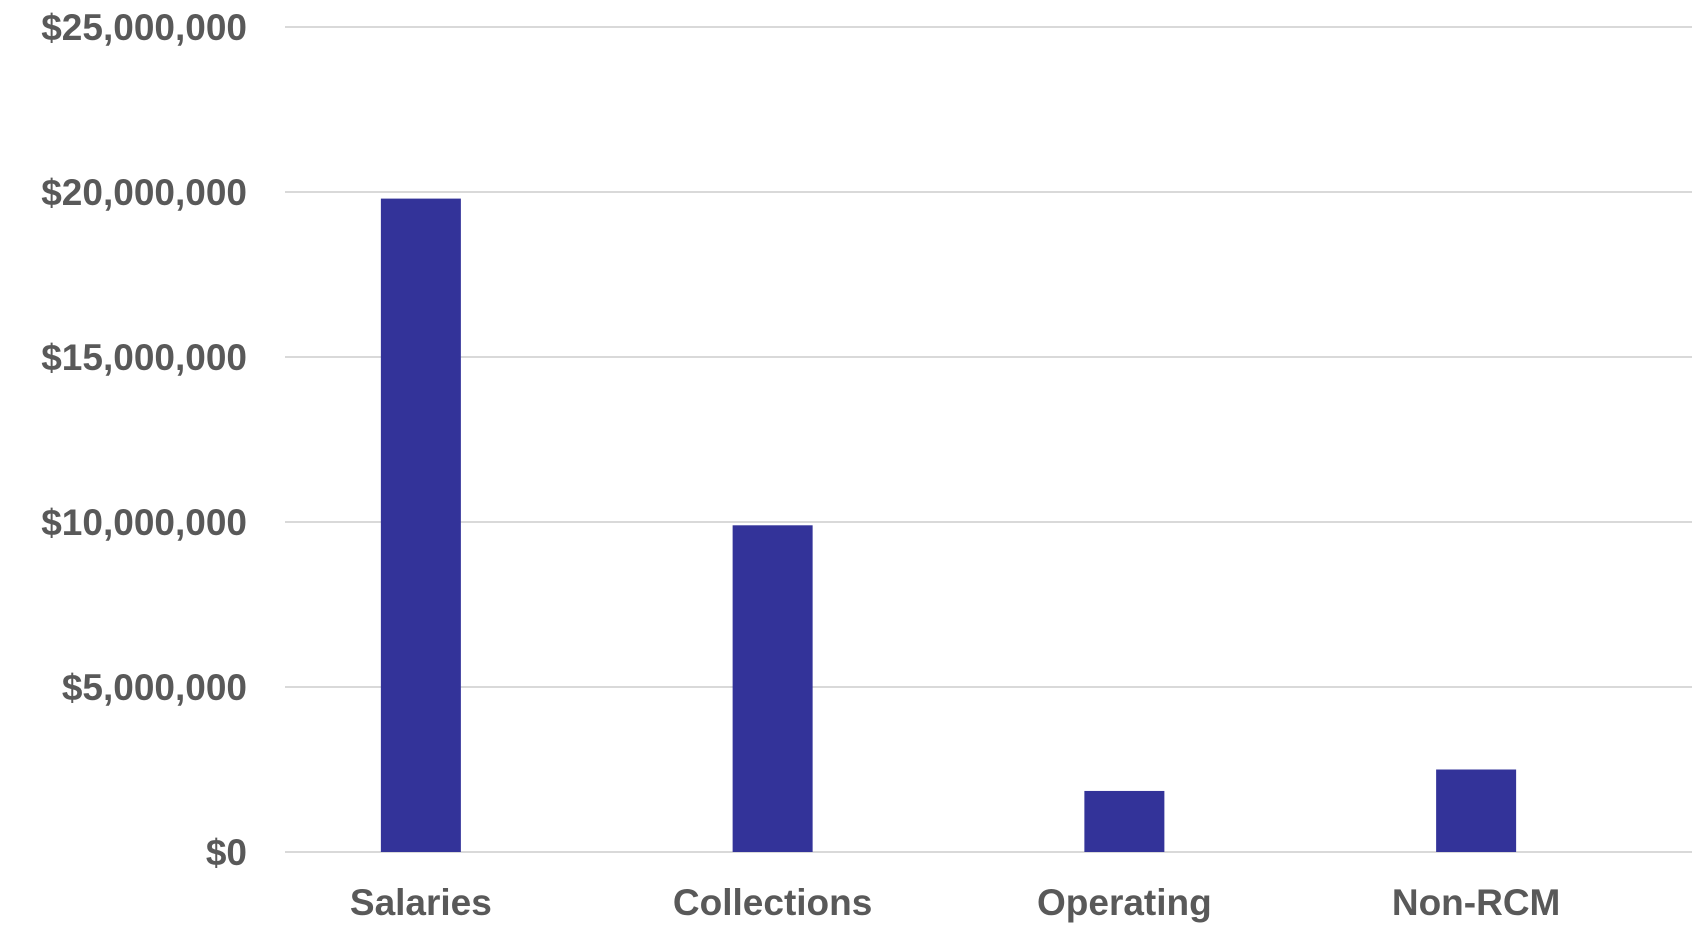 The height and width of the screenshot is (927, 1696). What do you see at coordinates (772, 688) in the screenshot?
I see `bar-collections` at bounding box center [772, 688].